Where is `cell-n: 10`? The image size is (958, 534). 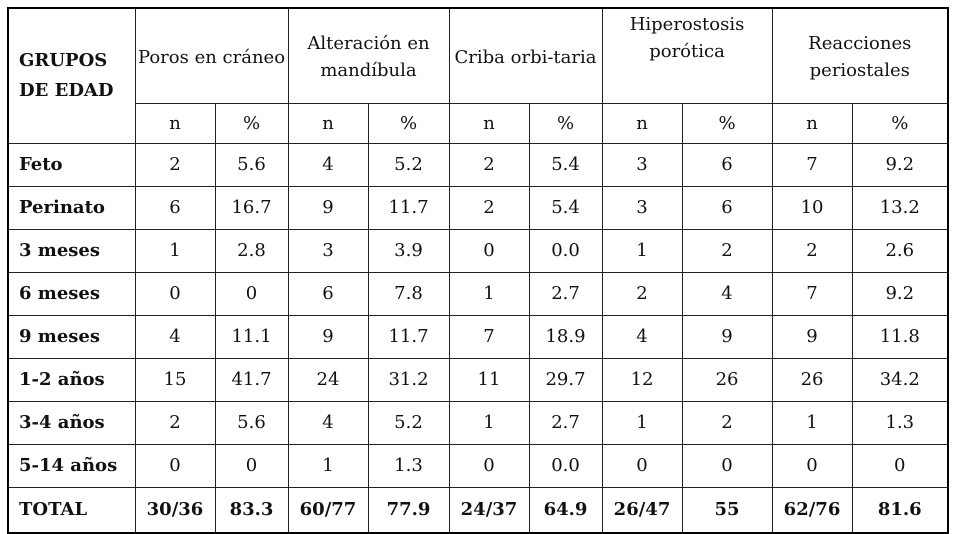 cell-n: 10 is located at coordinates (812, 208).